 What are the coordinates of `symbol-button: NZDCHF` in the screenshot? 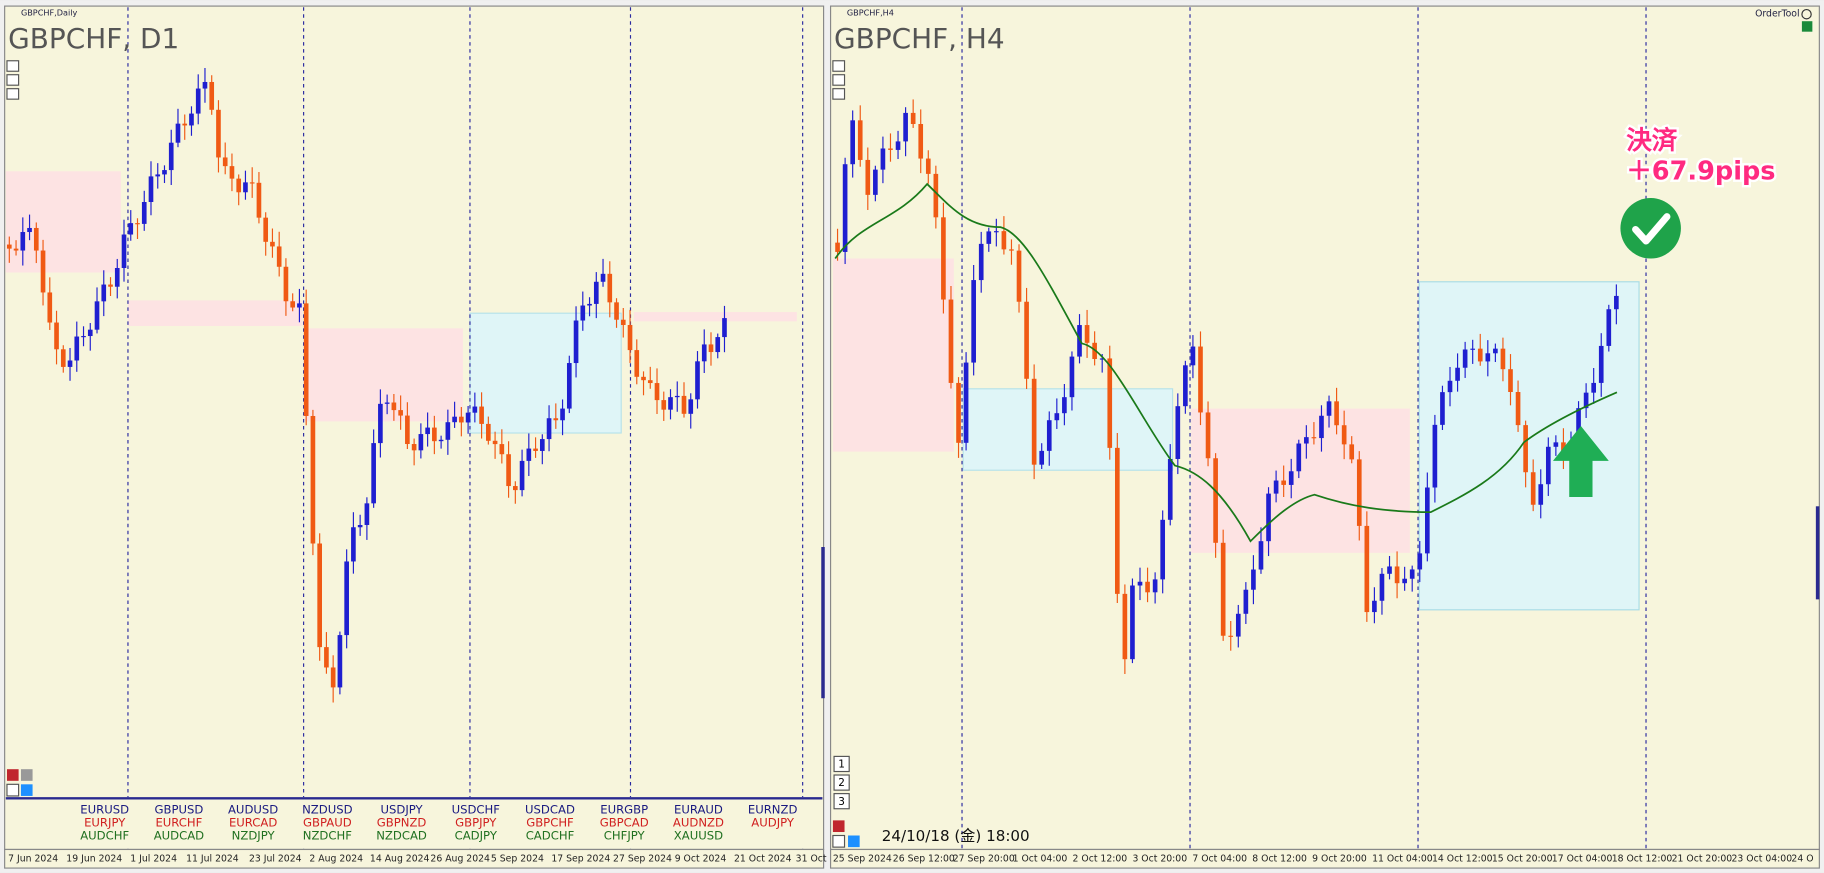 It's located at (327, 836).